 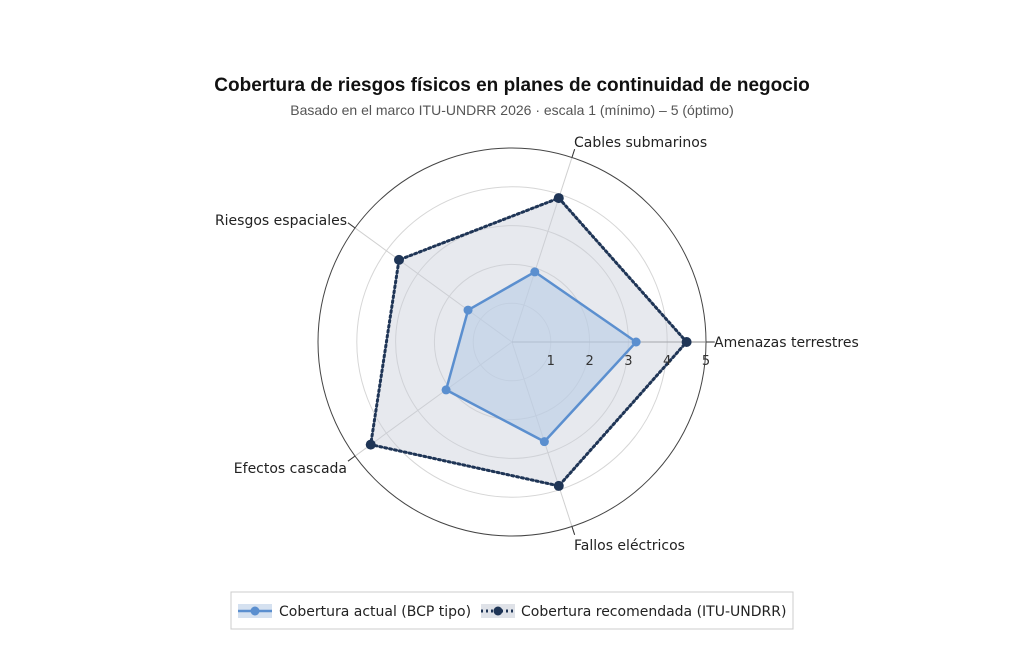 What do you see at coordinates (640, 143) in the screenshot?
I see `axis-label-1: Cables submarinos` at bounding box center [640, 143].